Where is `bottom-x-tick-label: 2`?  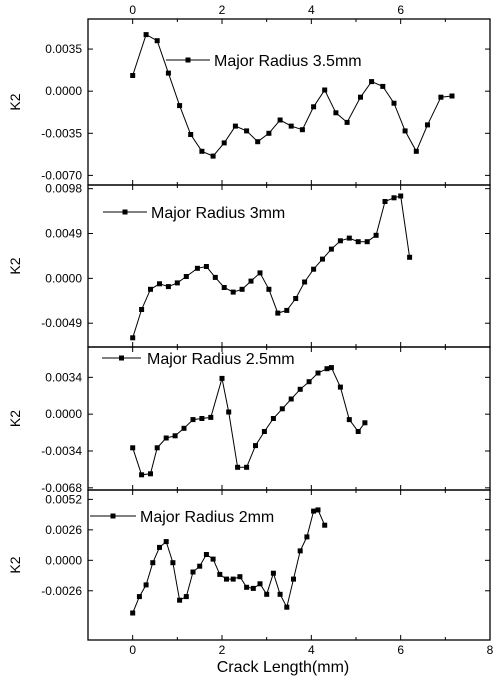
bottom-x-tick-label: 2 is located at coordinates (222, 650).